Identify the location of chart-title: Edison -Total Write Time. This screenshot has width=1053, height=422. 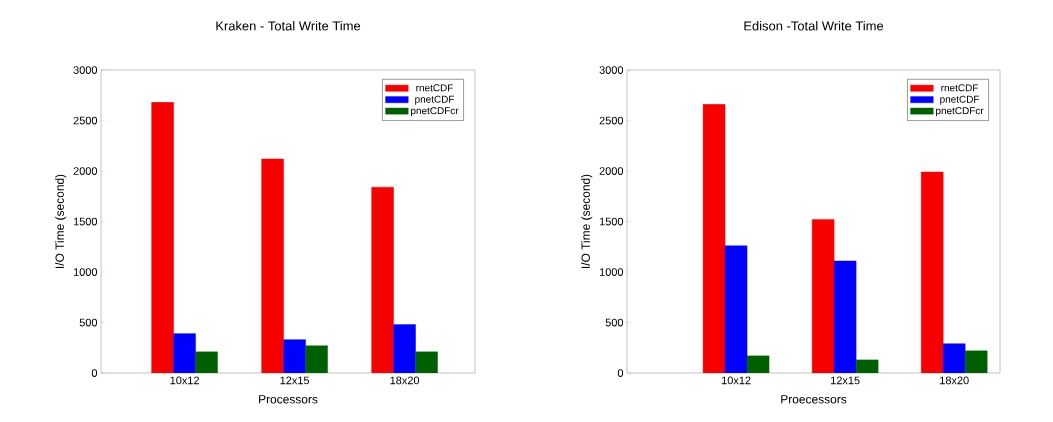
(814, 25).